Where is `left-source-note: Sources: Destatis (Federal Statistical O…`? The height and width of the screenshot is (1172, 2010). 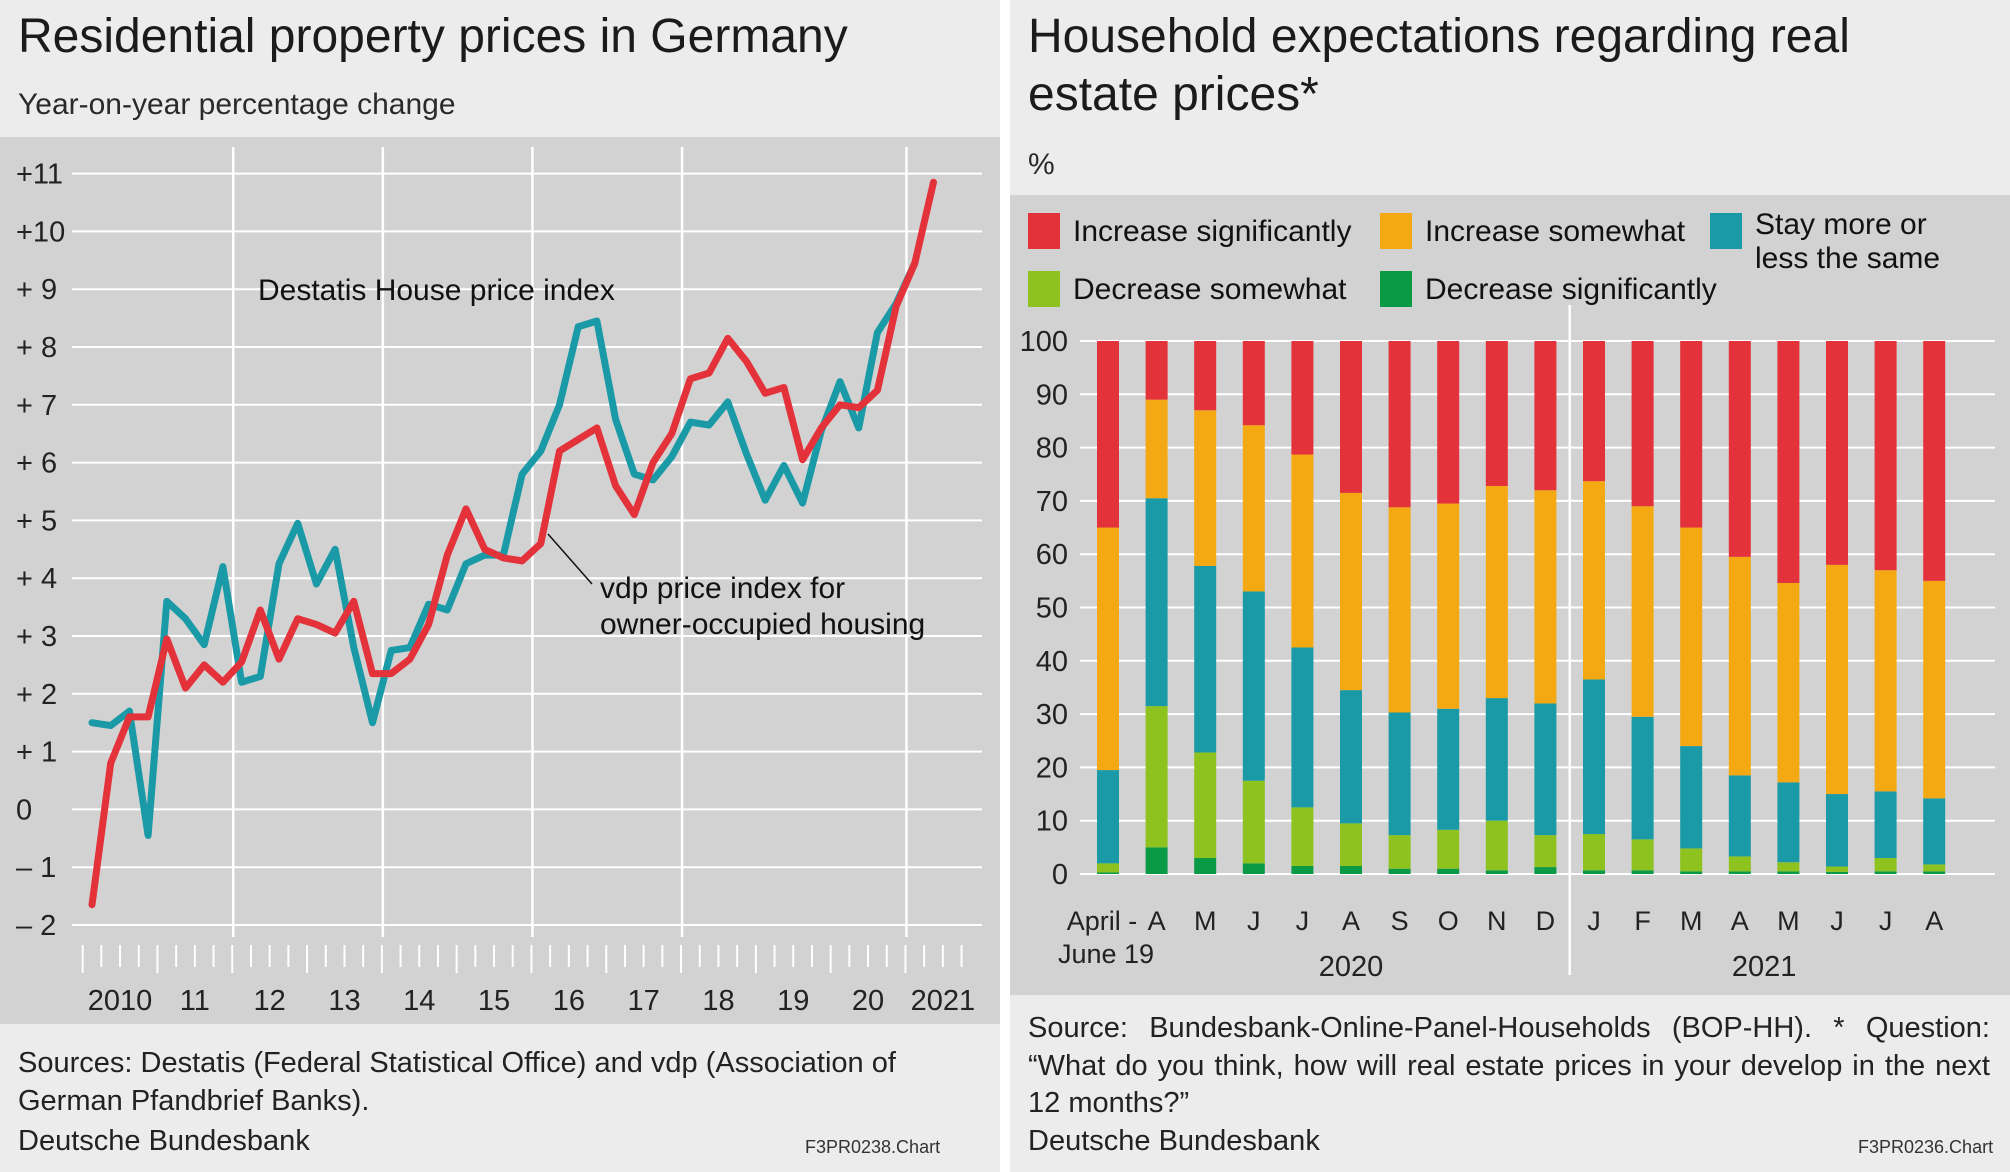
left-source-note: Sources: Destatis (Federal Statistical O… is located at coordinates (457, 1082).